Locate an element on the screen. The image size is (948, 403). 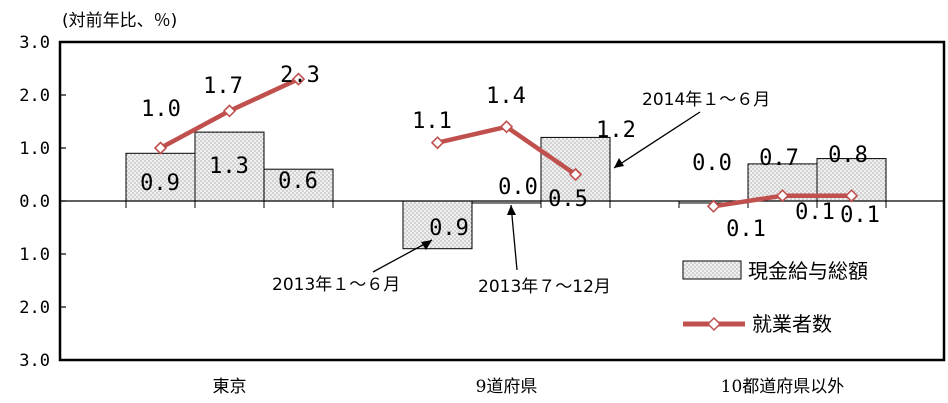
x-category-labels: 東京 9道府県 10都道府県以外 is located at coordinates (529, 387).